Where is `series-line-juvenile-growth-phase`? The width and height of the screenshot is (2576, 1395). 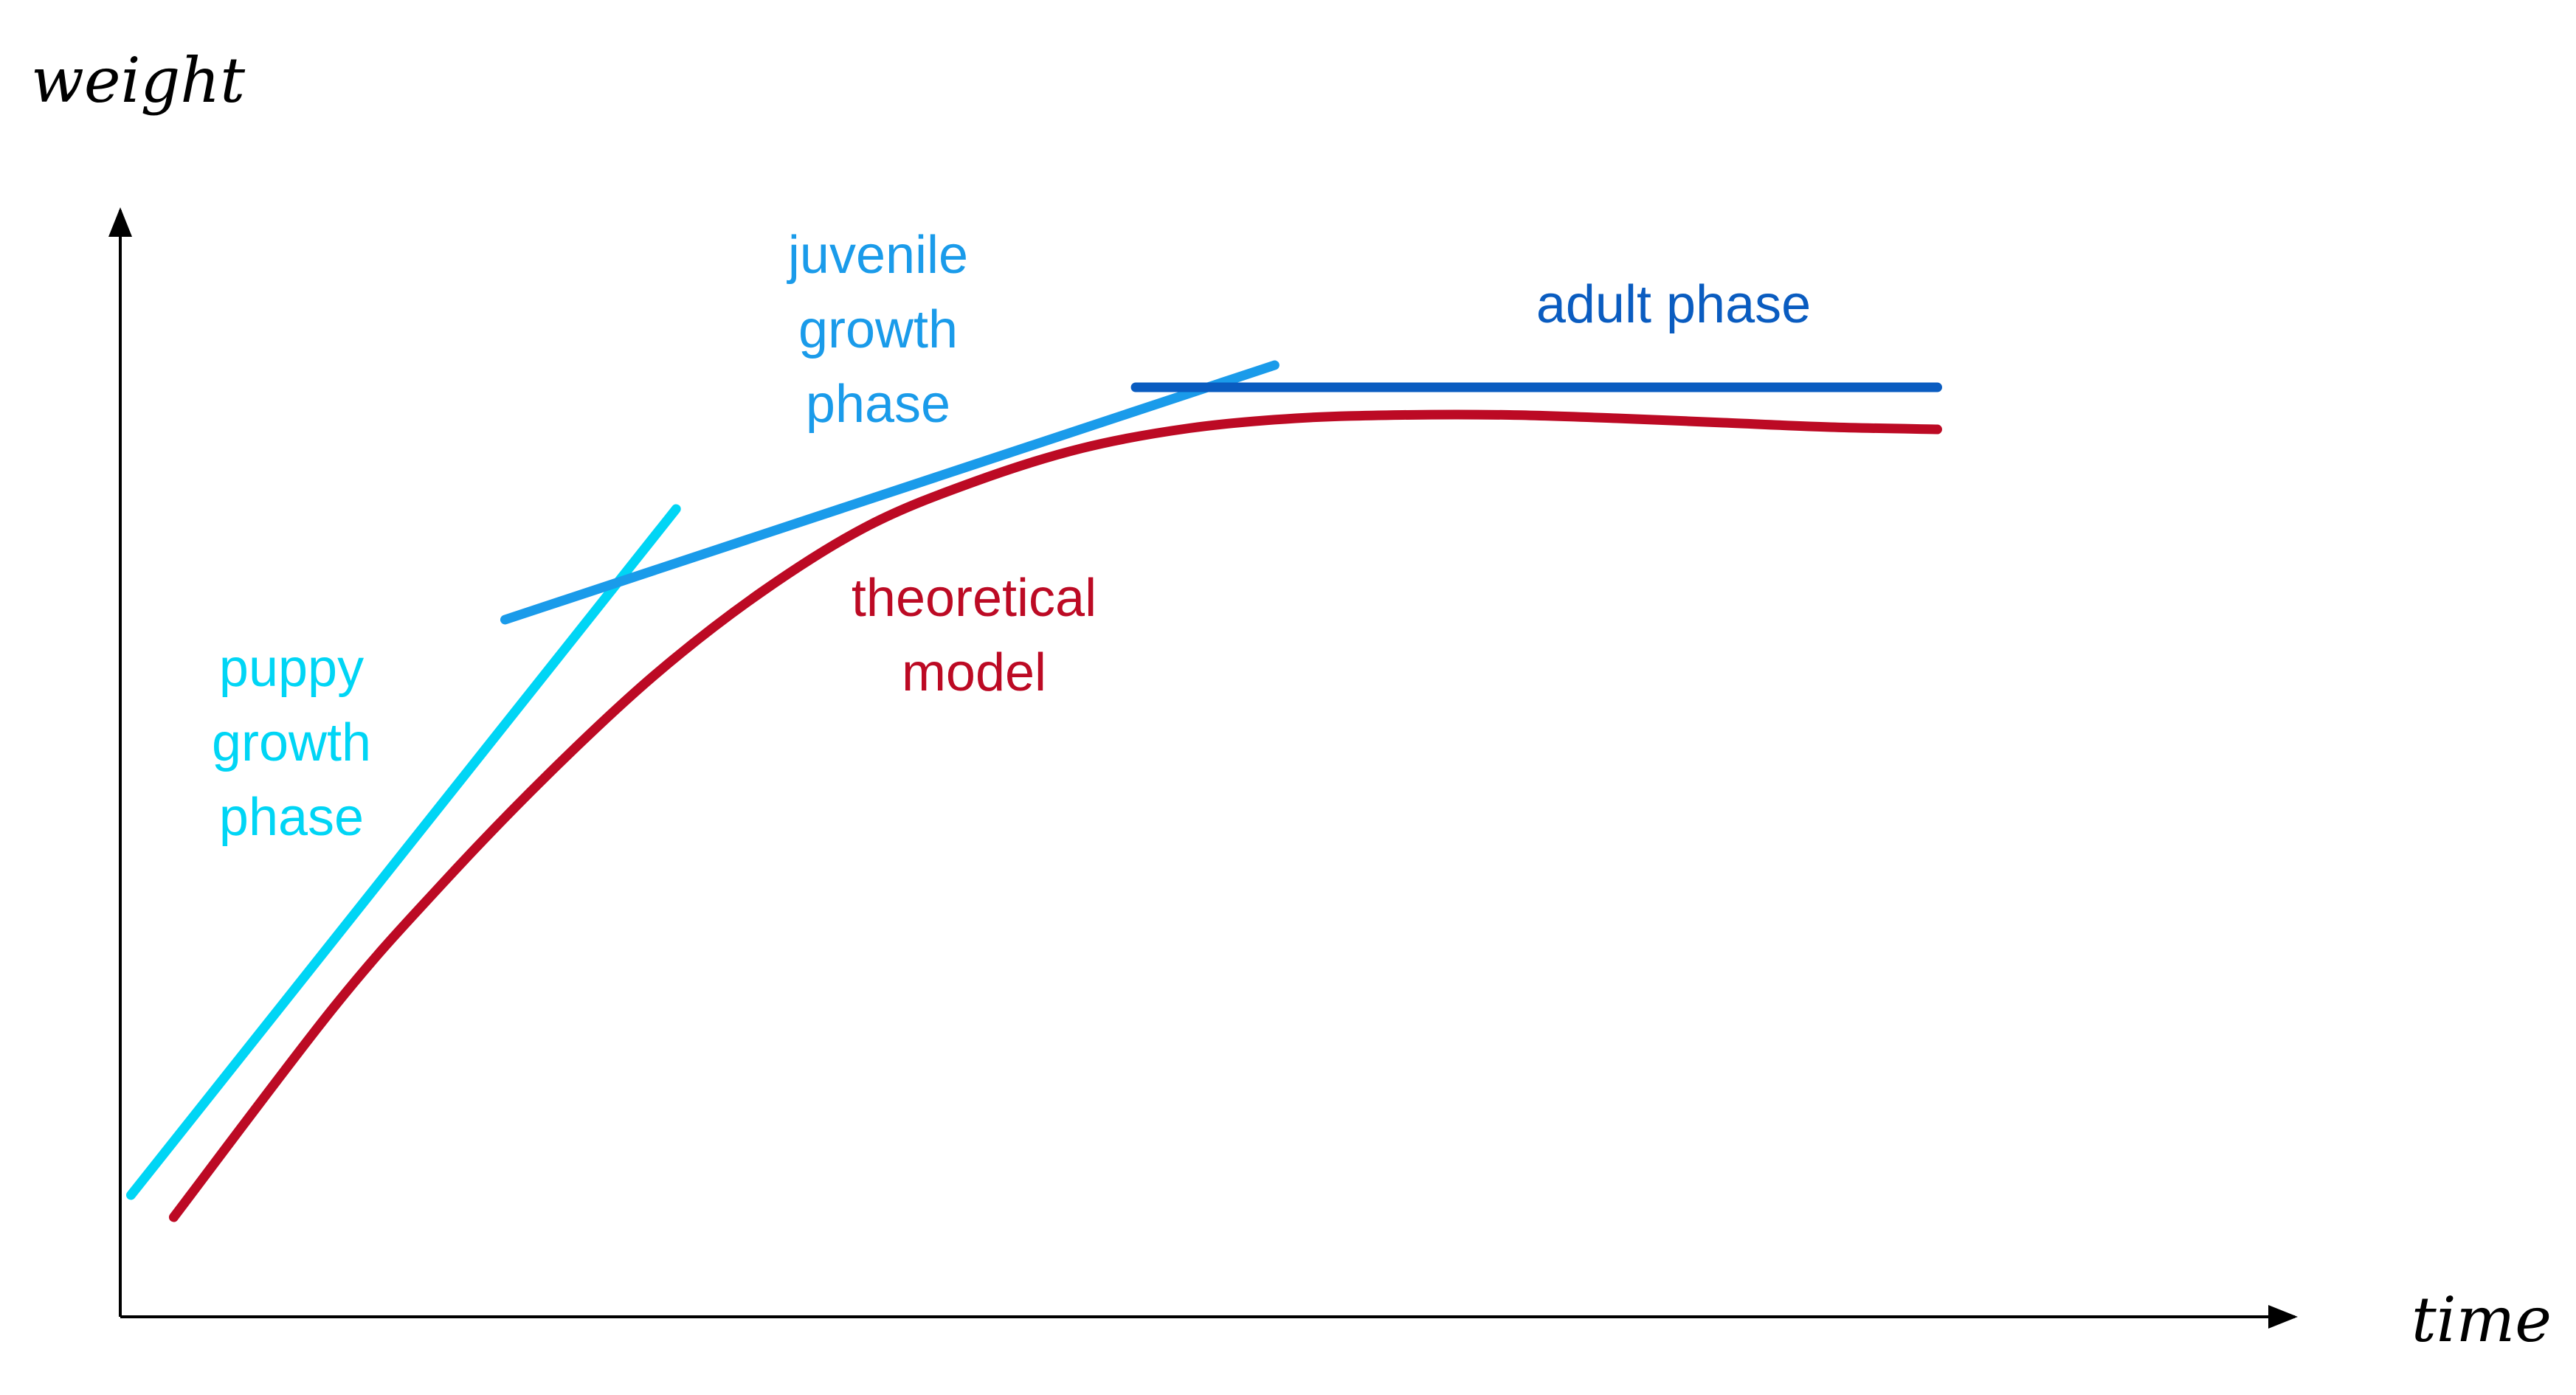 series-line-juvenile-growth-phase is located at coordinates (890, 493).